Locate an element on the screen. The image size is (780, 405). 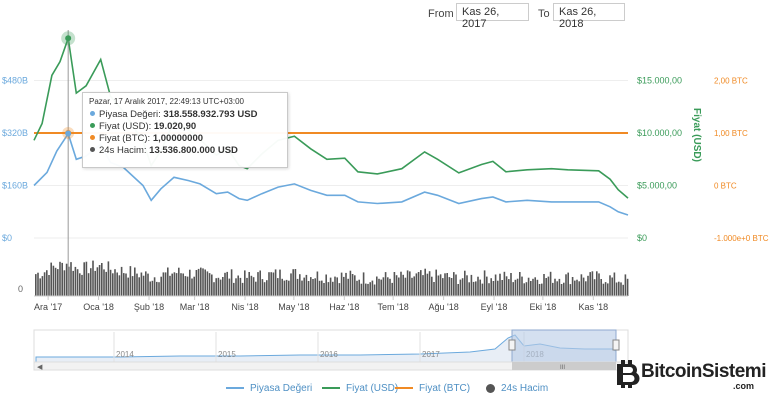
tooltip-row-market-cap: Piyasa Değeri: 318.558.932.793 USD is located at coordinates (185, 115).